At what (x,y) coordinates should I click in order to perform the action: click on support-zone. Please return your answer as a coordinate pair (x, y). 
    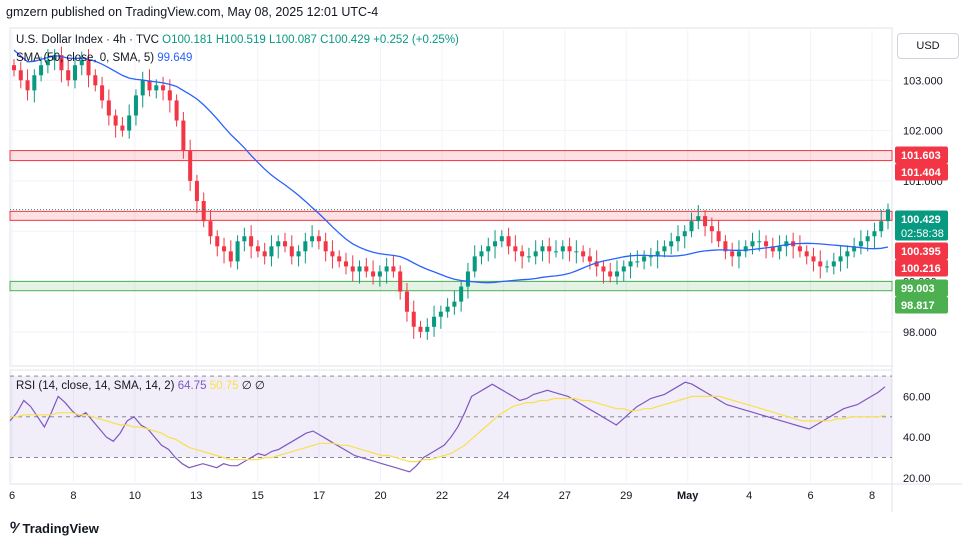
    Looking at the image, I should click on (451, 286).